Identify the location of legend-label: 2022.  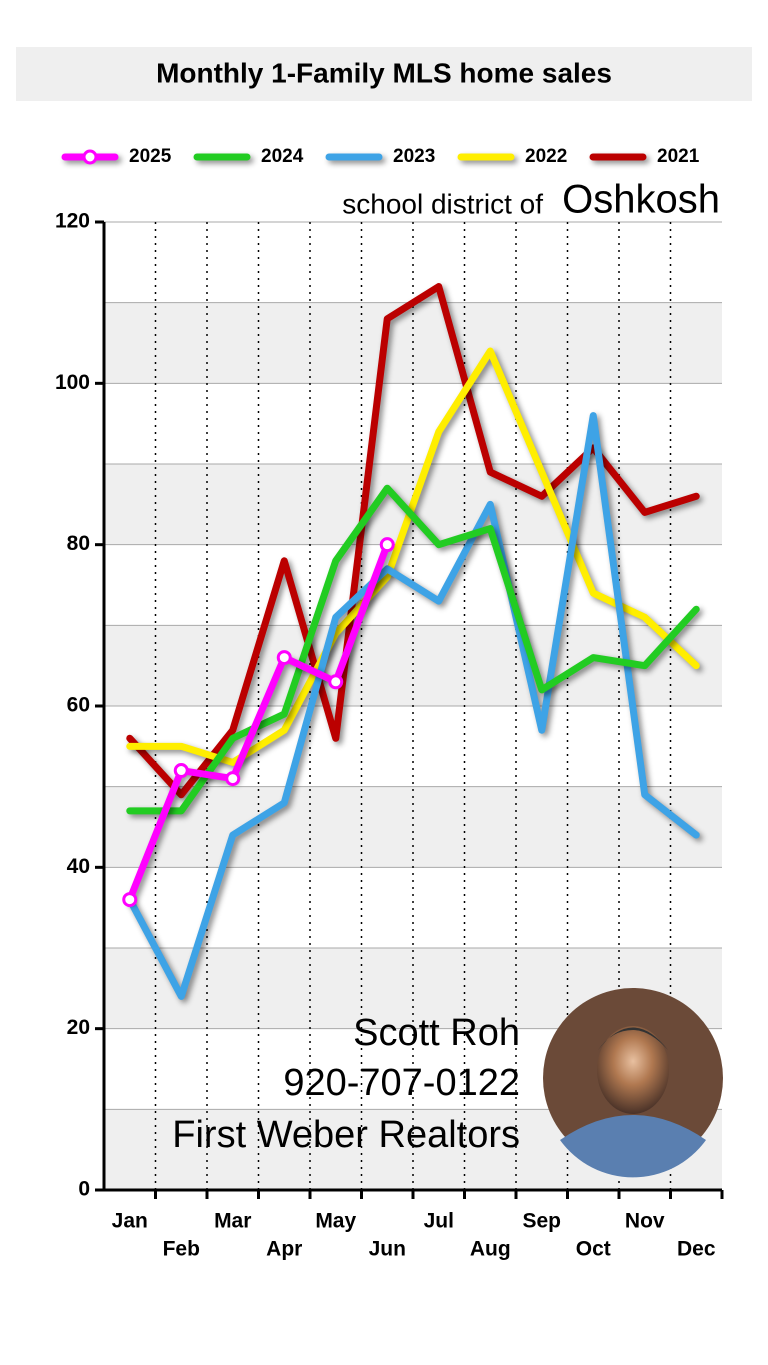
(546, 156).